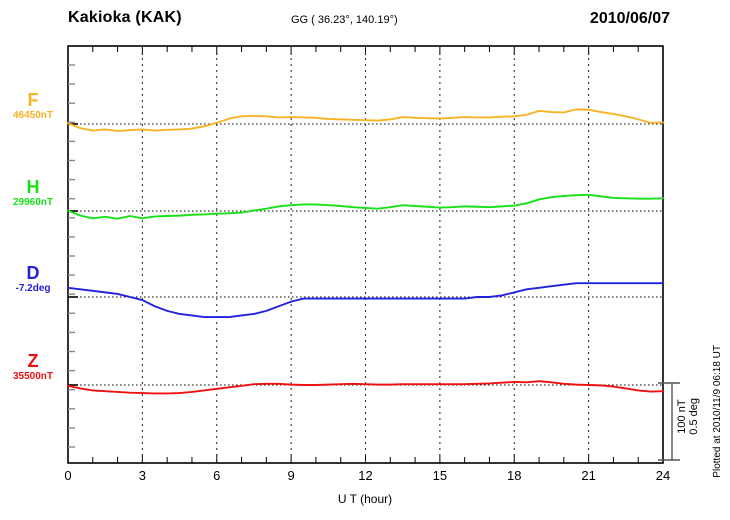  I want to click on component-label-h: H 29960nT, so click(33, 193).